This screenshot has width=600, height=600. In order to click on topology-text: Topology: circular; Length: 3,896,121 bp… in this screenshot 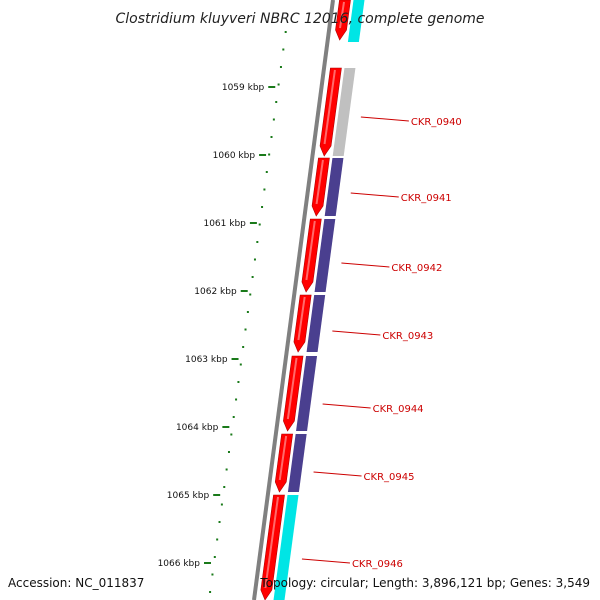, I will do `click(424, 583)`.